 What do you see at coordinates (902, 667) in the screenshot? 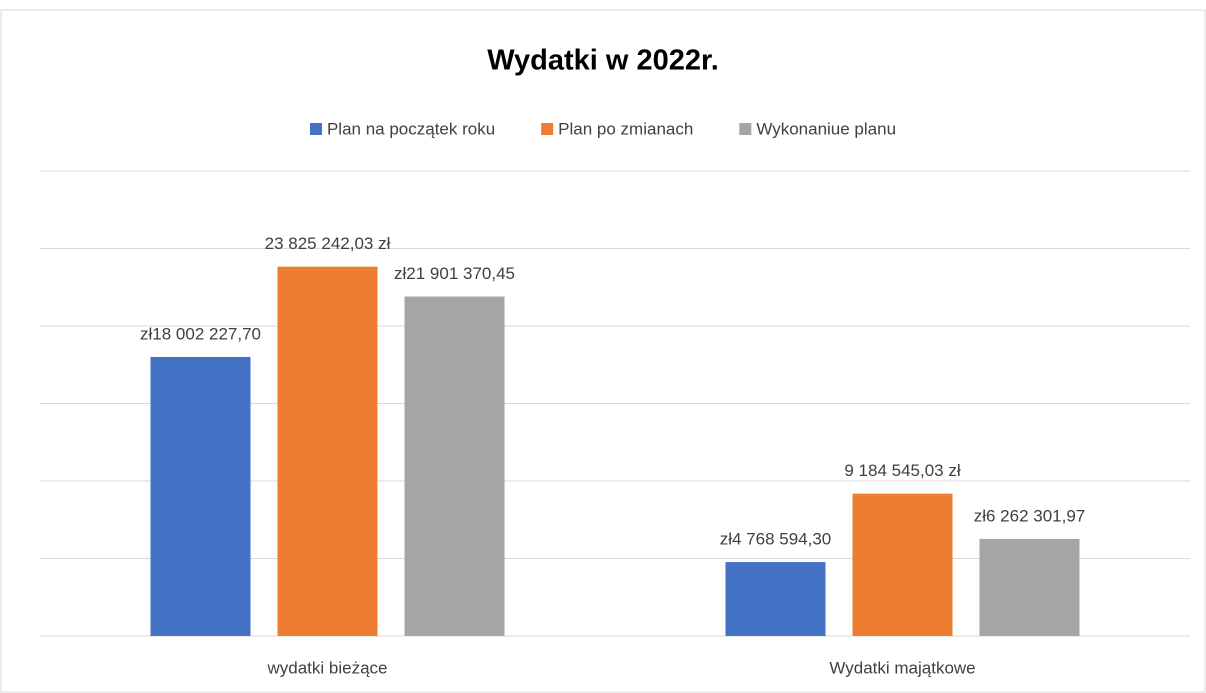
I see `x-tick-label: Wydatki majątkowe` at bounding box center [902, 667].